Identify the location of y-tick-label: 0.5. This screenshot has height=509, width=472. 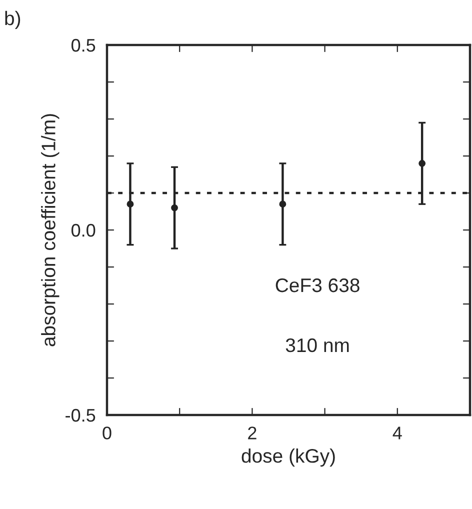
(83, 45).